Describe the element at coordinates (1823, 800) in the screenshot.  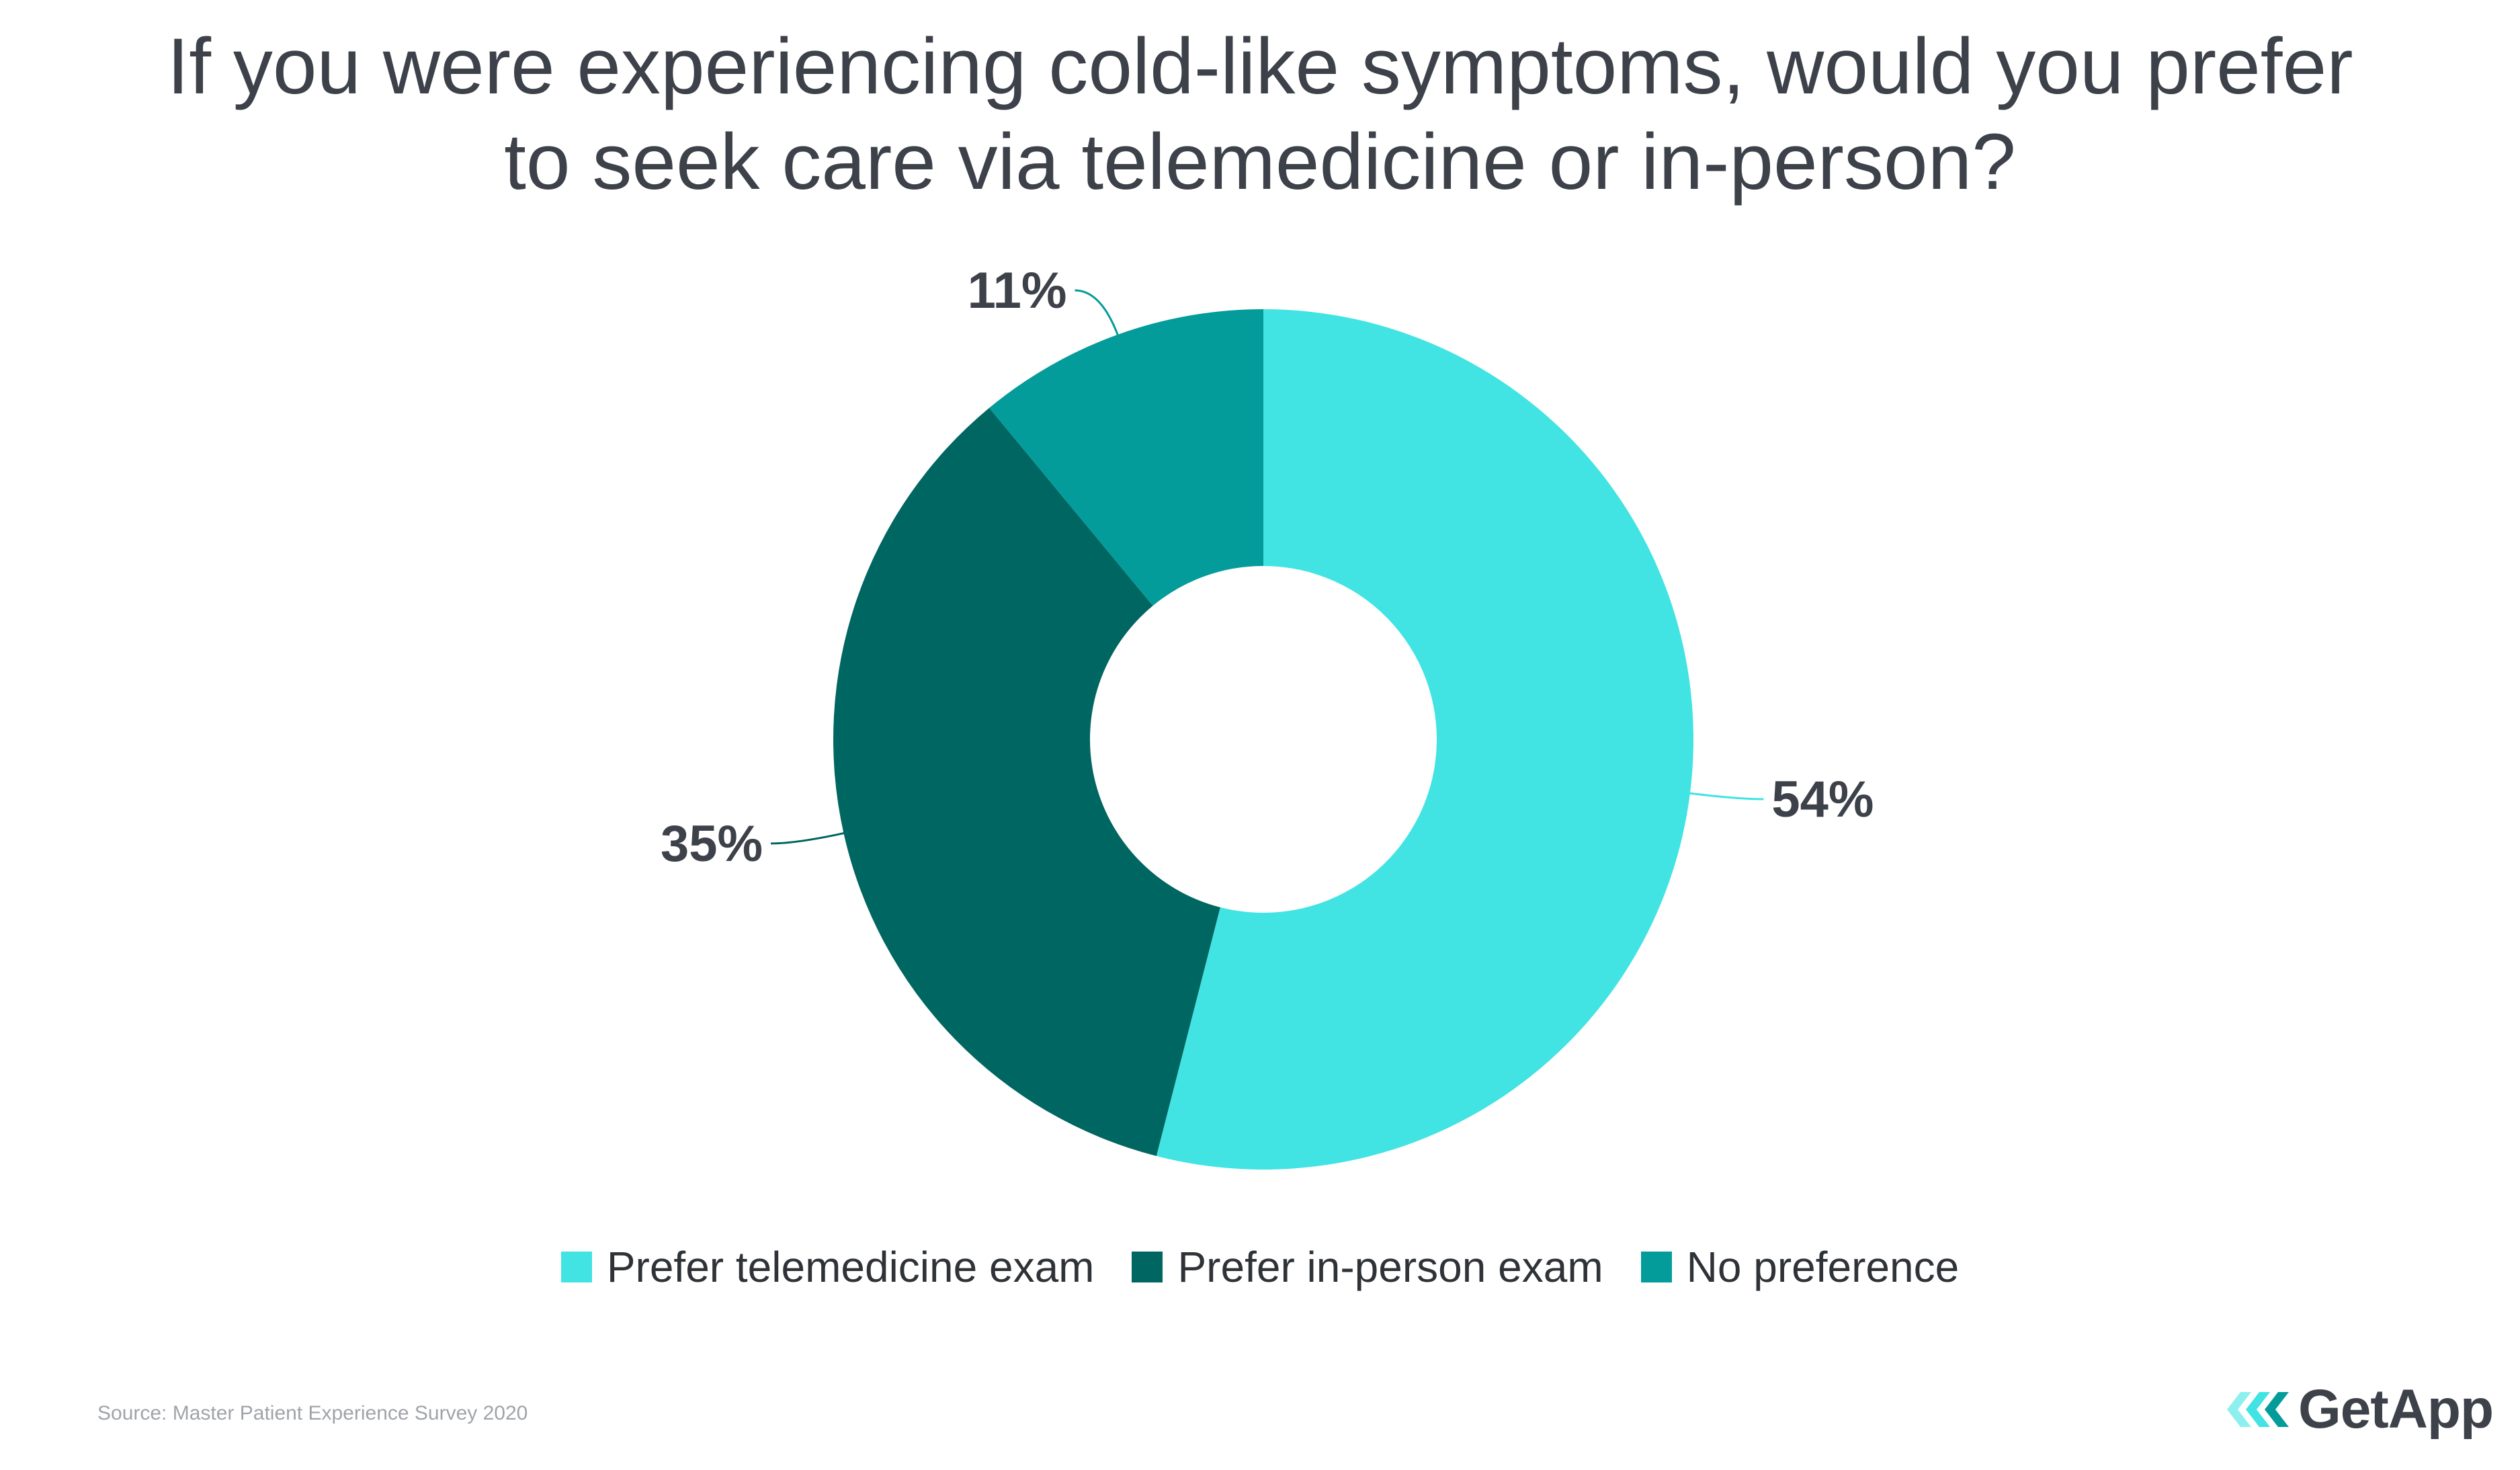
I see `data-label-telemedicine: 54%` at that location.